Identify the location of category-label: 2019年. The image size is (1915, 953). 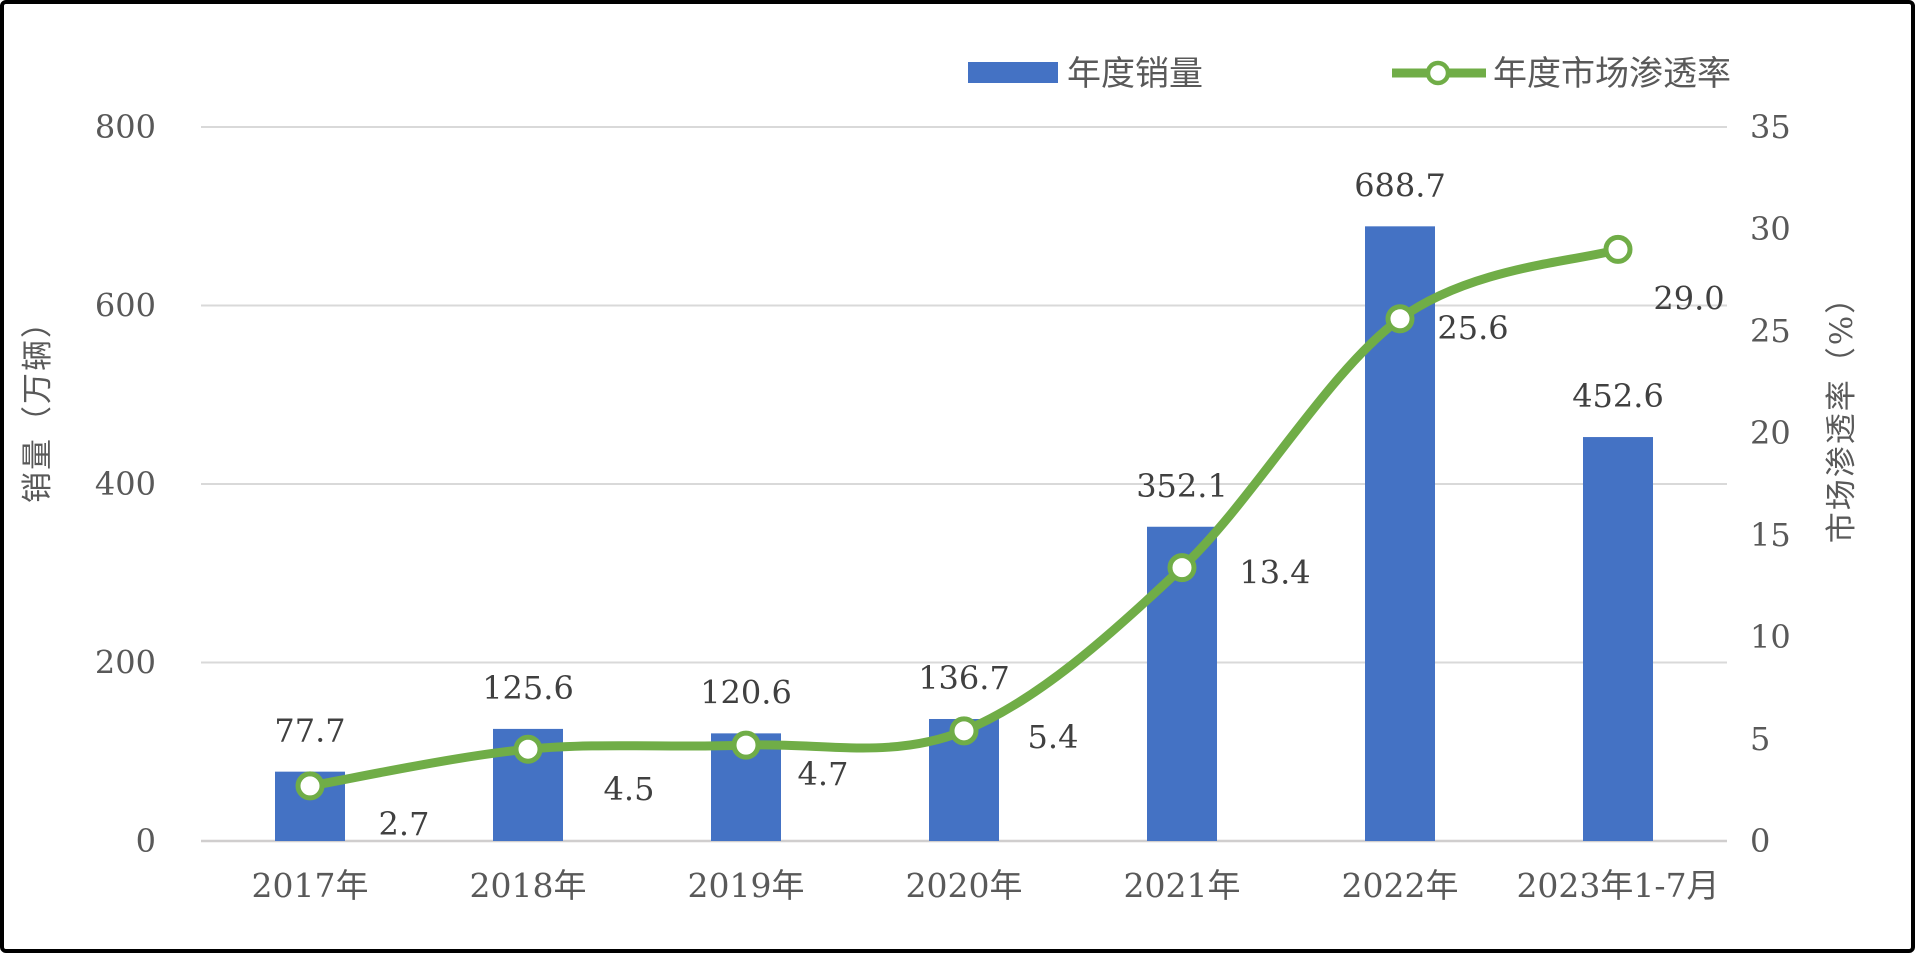
(746, 885).